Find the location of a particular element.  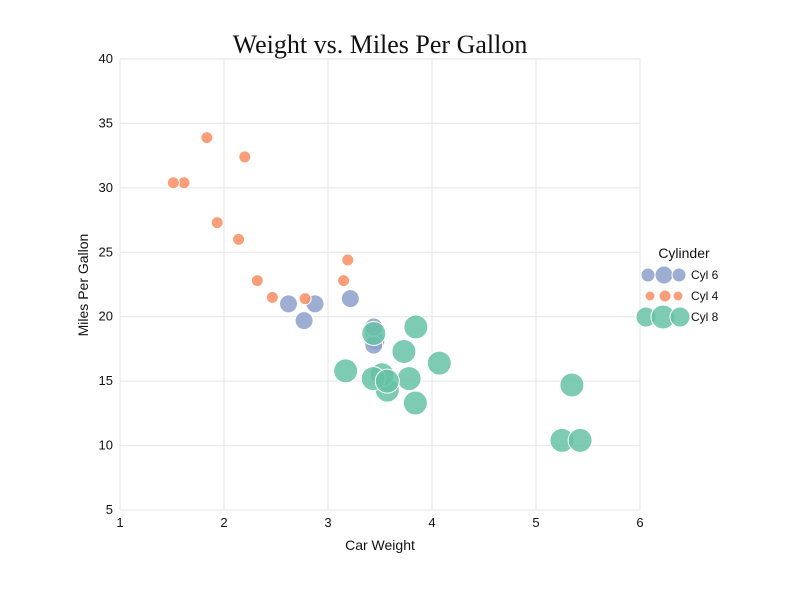

y-tick-label: 10 is located at coordinates (106, 445).